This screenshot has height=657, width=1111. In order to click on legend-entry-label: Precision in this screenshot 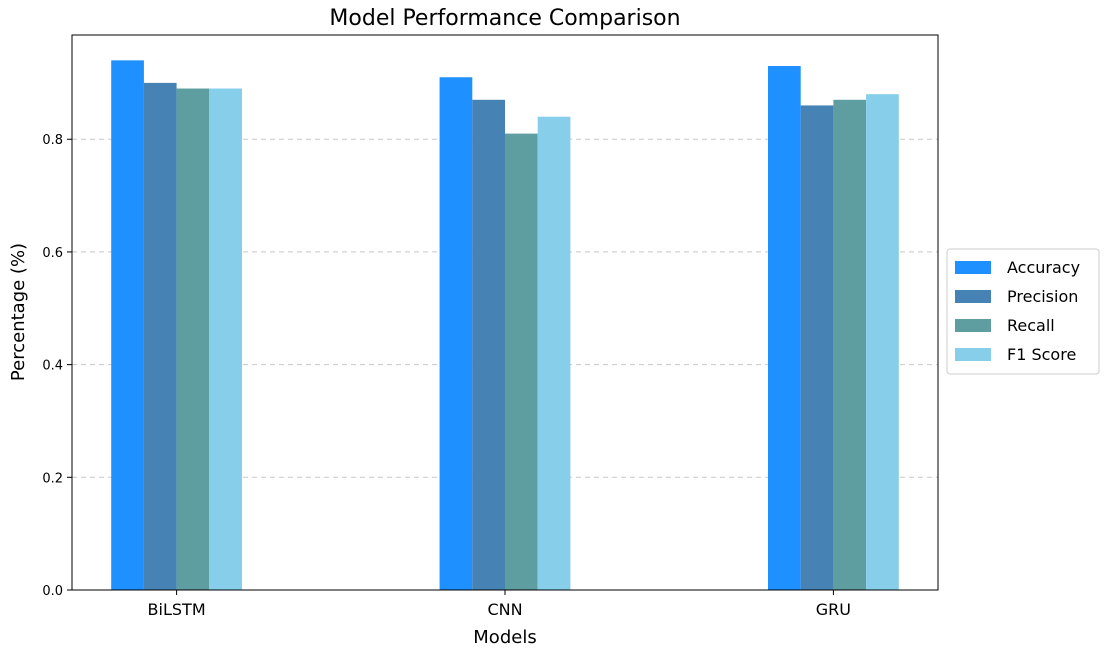, I will do `click(1042, 296)`.